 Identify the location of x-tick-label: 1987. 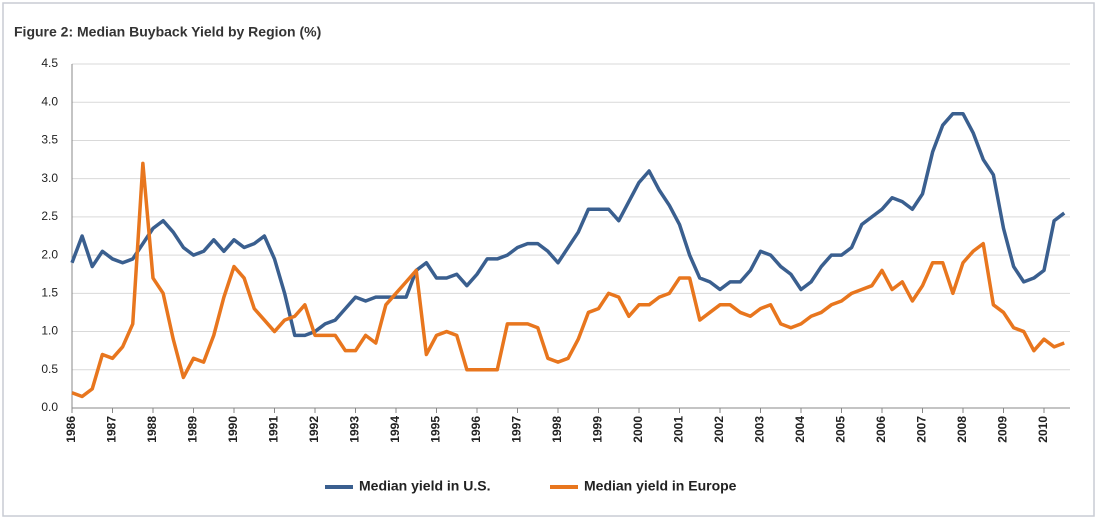
(112, 429).